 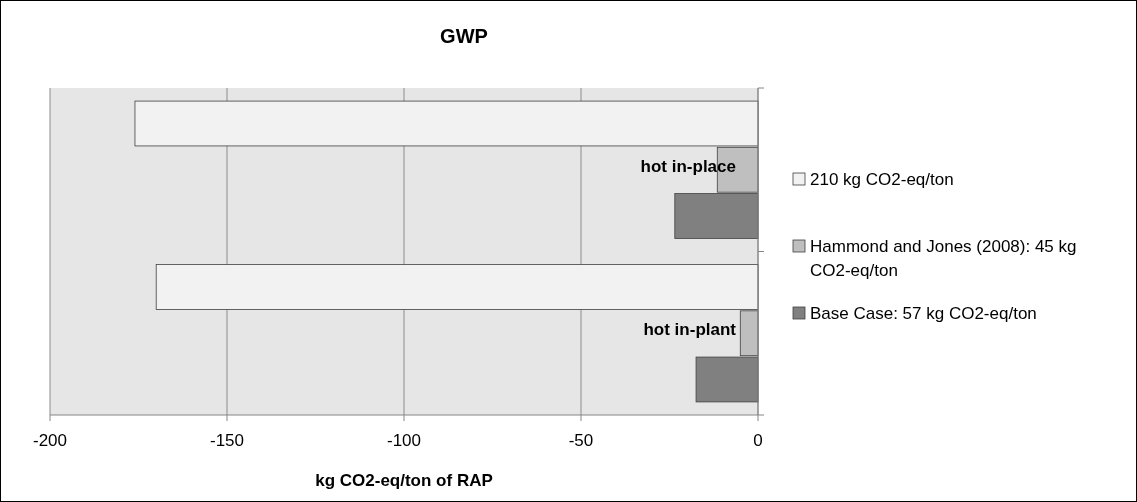 What do you see at coordinates (404, 480) in the screenshot?
I see `x-axis-title: kg CO2-eq/ton of RAP` at bounding box center [404, 480].